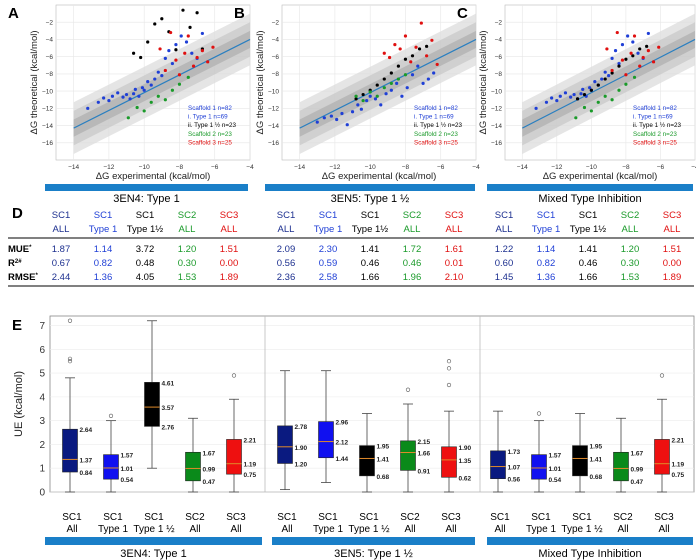  Describe the element at coordinates (465, 448) in the screenshot. I see `q3-label: 1.90` at that location.